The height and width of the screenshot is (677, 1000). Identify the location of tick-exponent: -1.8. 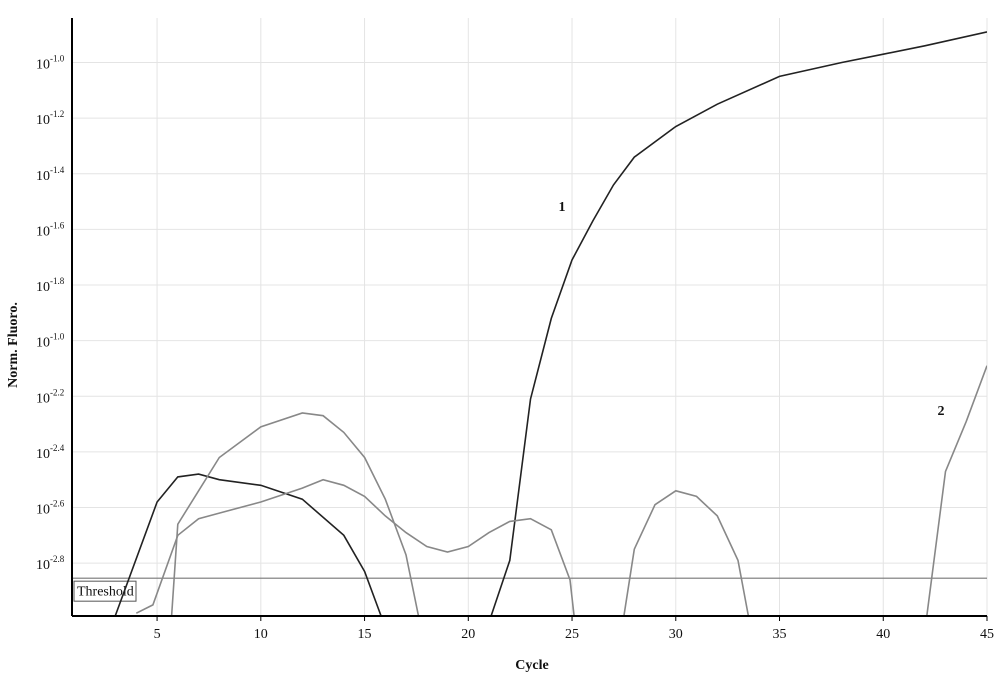
(57, 281).